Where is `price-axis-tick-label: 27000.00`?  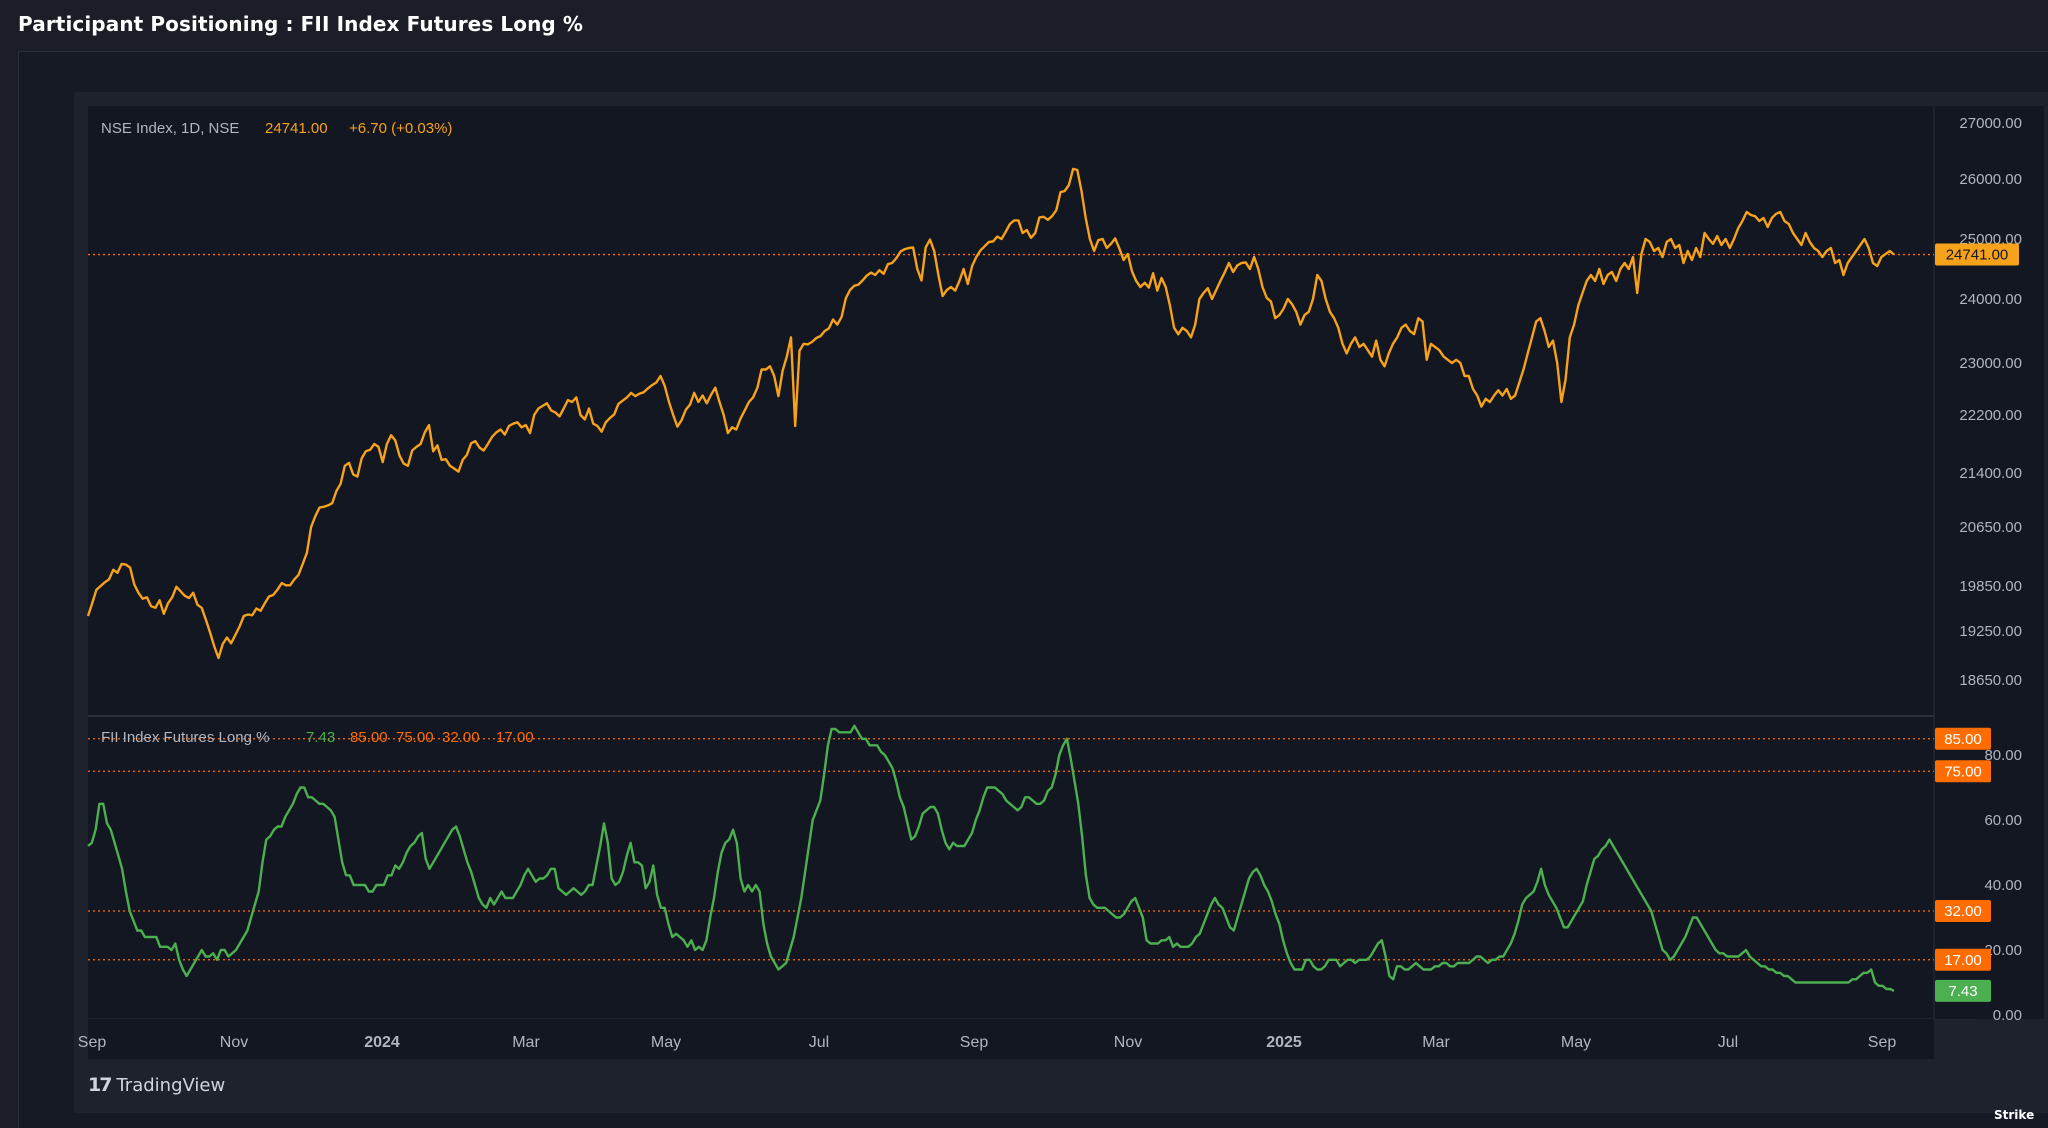
price-axis-tick-label: 27000.00 is located at coordinates (1990, 123).